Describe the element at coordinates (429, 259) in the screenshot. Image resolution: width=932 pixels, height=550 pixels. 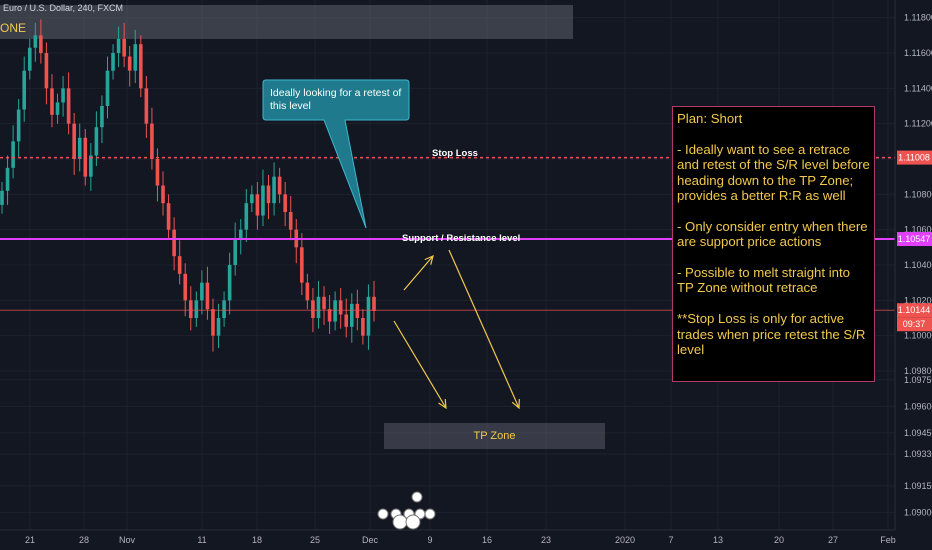
I see `arrow-retrace-head` at that location.